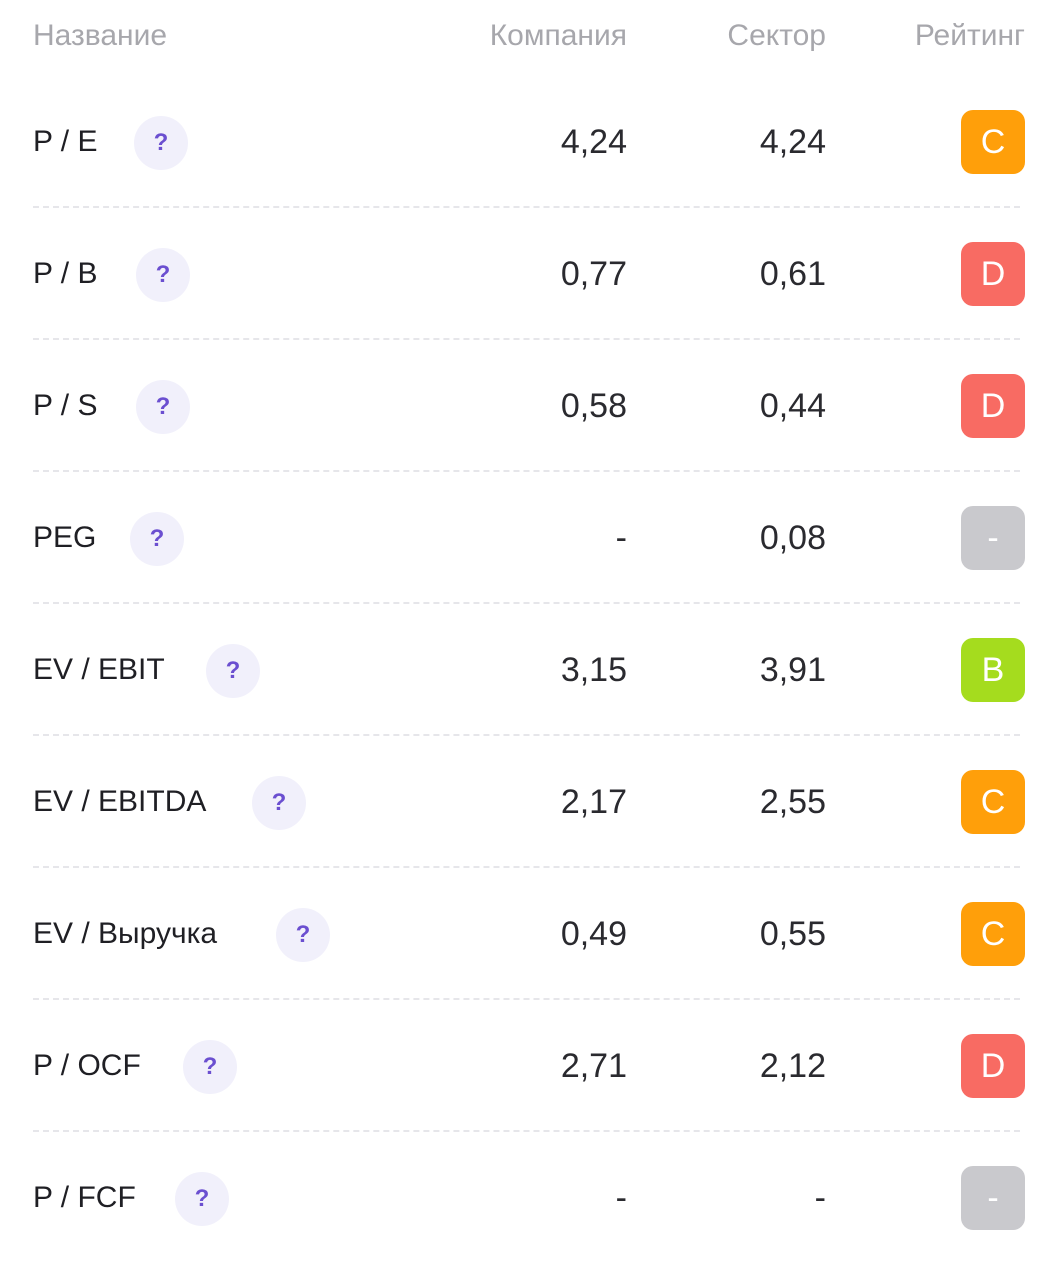  Describe the element at coordinates (529, 802) in the screenshot. I see `table-row: EV / EBITDA ? 2,17 2,55 C` at that location.